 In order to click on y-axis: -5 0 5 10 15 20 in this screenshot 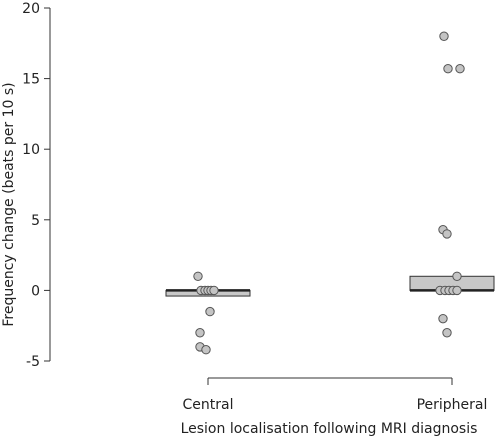, I will do `click(36, 185)`.